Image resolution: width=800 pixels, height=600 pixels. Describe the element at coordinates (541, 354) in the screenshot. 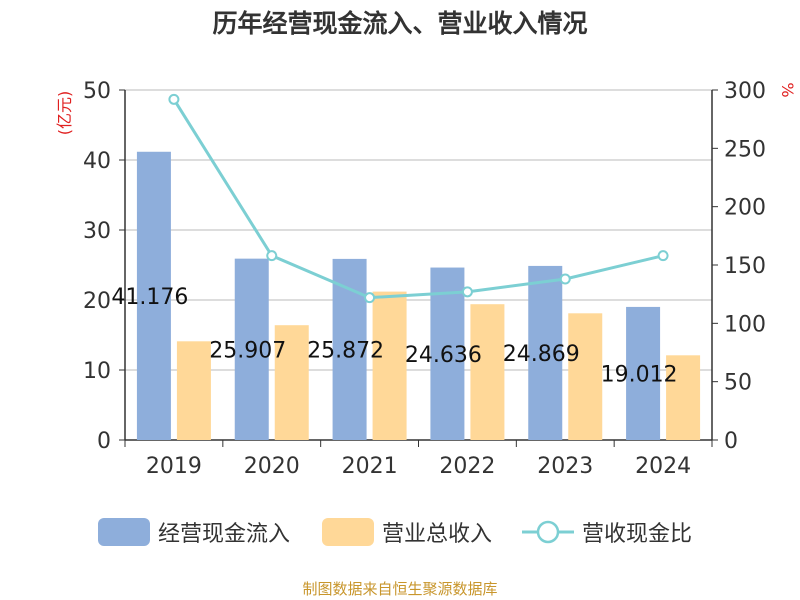

I see `data-label-cash-inflow: 24.869` at that location.